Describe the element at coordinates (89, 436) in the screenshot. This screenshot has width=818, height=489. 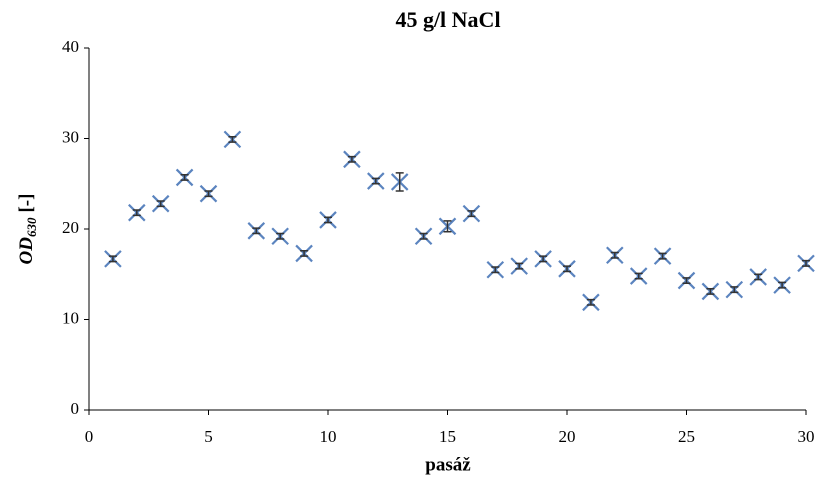
I see `x-tick-label: 0` at that location.